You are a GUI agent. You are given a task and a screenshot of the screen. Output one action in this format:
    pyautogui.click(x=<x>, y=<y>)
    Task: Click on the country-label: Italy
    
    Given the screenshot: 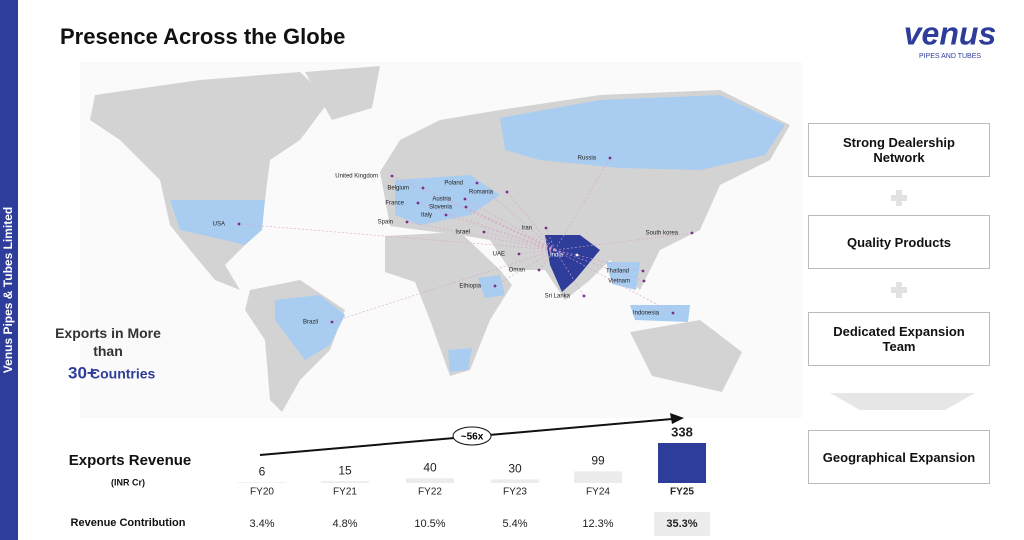 What is the action you would take?
    pyautogui.click(x=426, y=216)
    